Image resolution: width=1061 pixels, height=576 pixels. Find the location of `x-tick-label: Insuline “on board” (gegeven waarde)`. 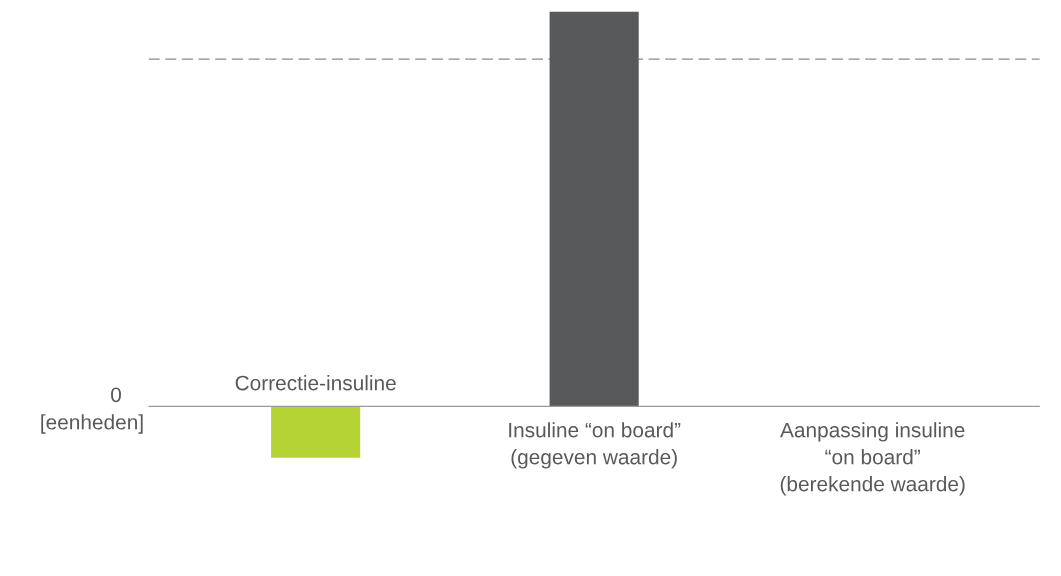

x-tick-label: Insuline “on board” (gegeven waarde) is located at coordinates (595, 445).